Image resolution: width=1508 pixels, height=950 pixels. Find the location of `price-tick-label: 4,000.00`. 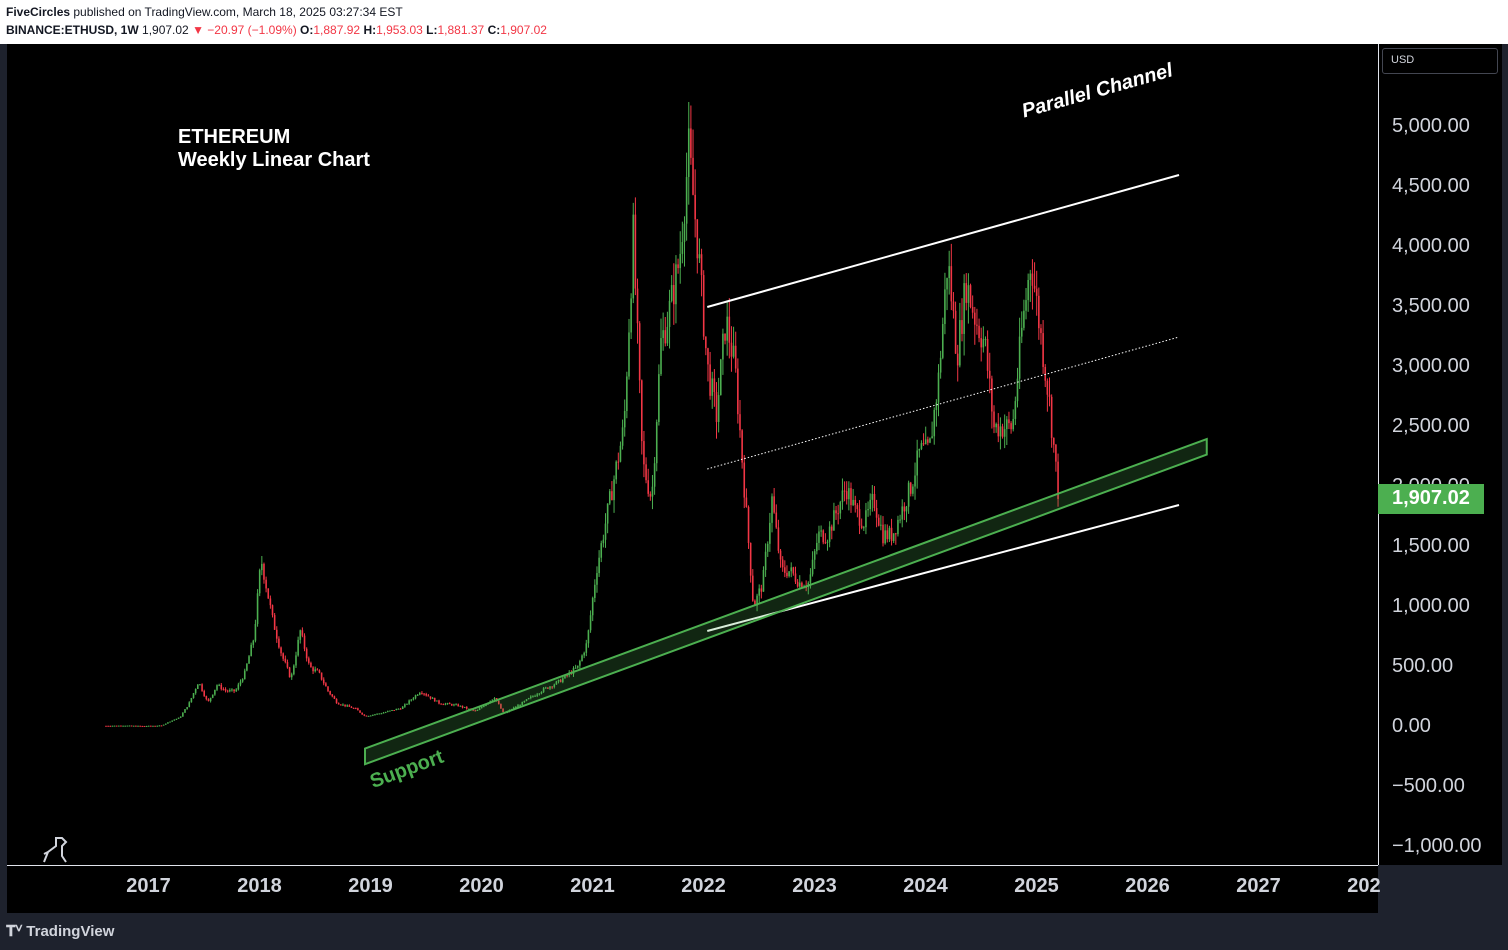

price-tick-label: 4,000.00 is located at coordinates (1431, 246).